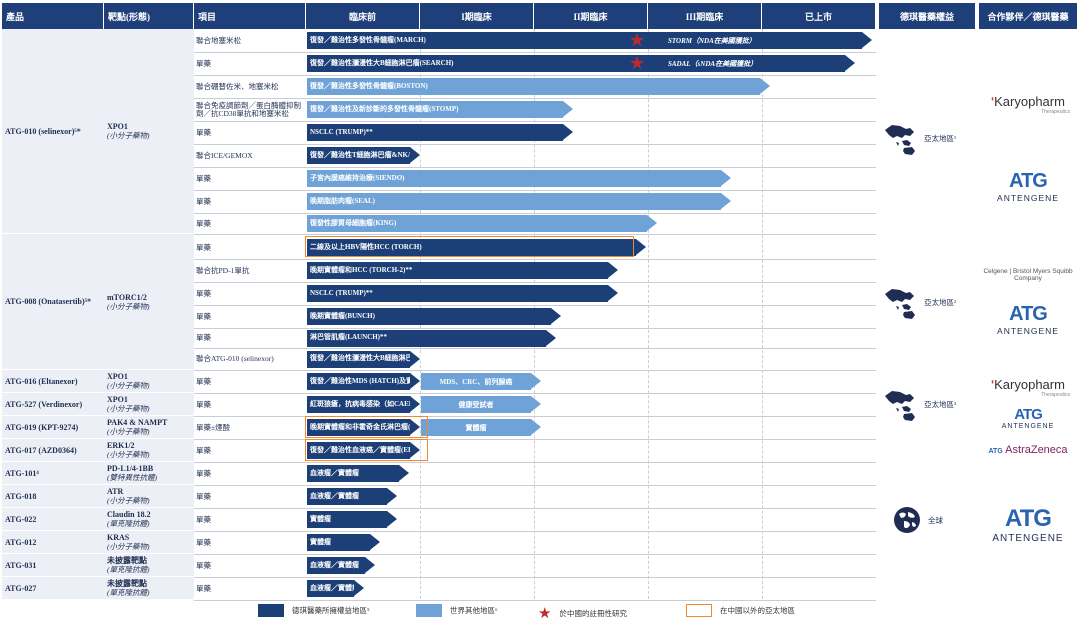  What do you see at coordinates (435, 109) in the screenshot?
I see `pipeline-bar: 復發／難治性及新診斷的多發性骨髓瘤(STOMP)` at bounding box center [435, 109].